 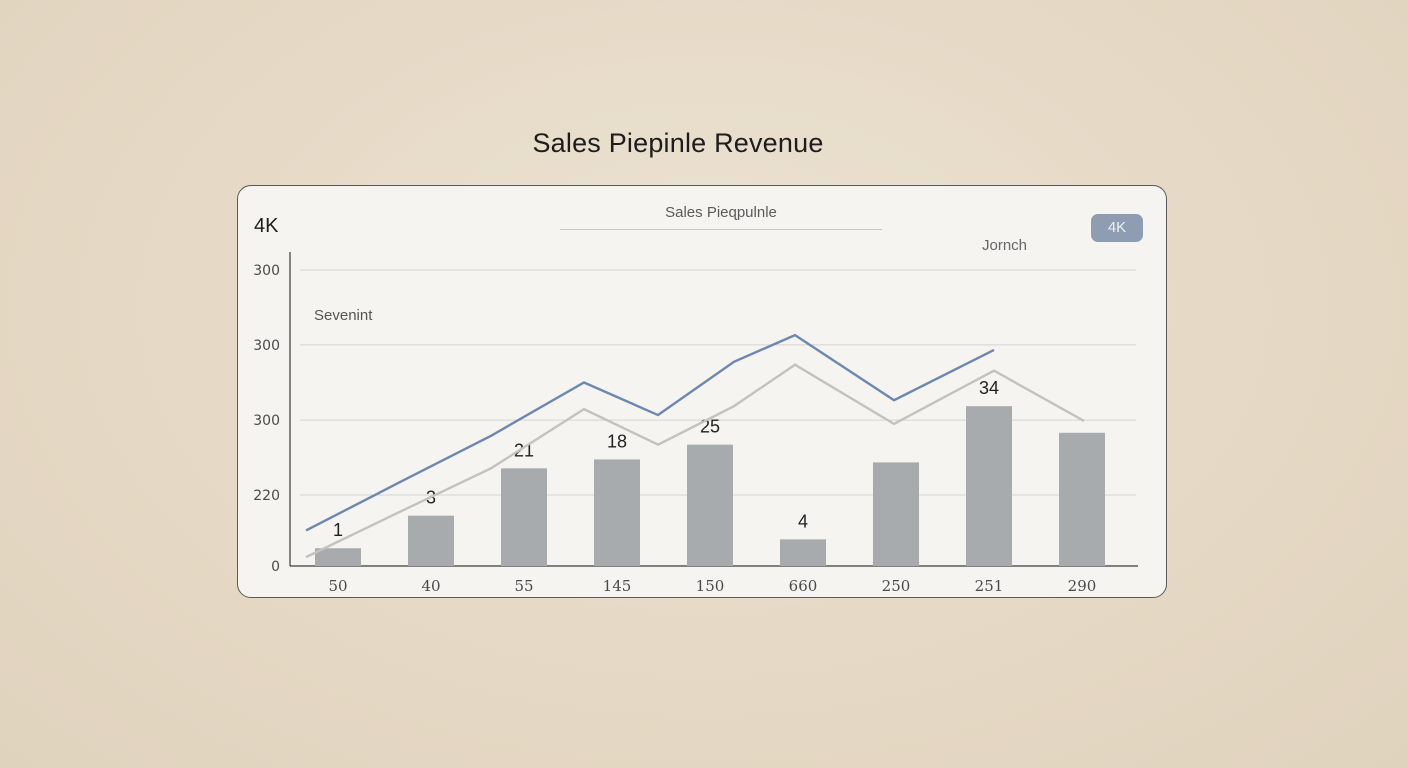 I want to click on y-tick-label: 220, so click(x=266, y=496).